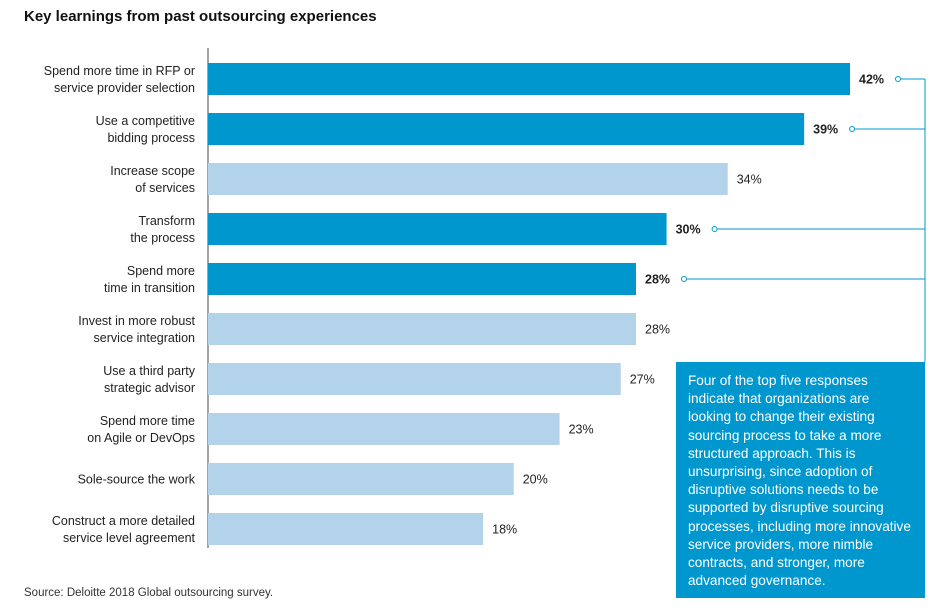 The image size is (945, 615). I want to click on value-label: 39%, so click(825, 130).